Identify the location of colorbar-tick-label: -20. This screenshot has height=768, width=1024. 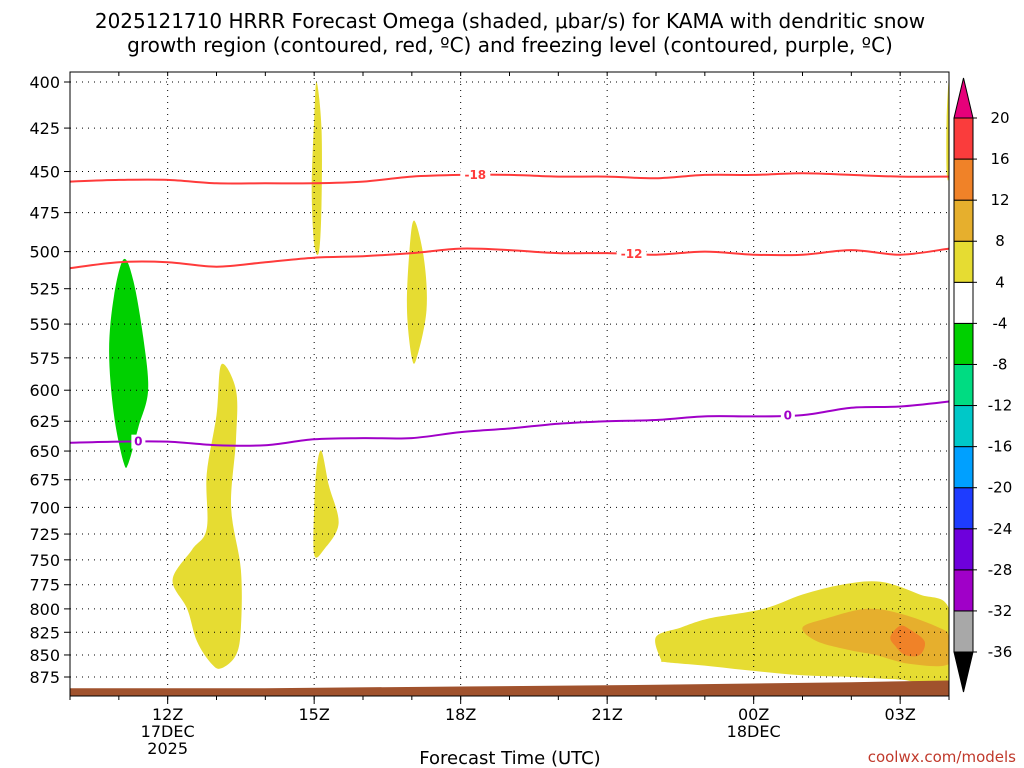
(1000, 488).